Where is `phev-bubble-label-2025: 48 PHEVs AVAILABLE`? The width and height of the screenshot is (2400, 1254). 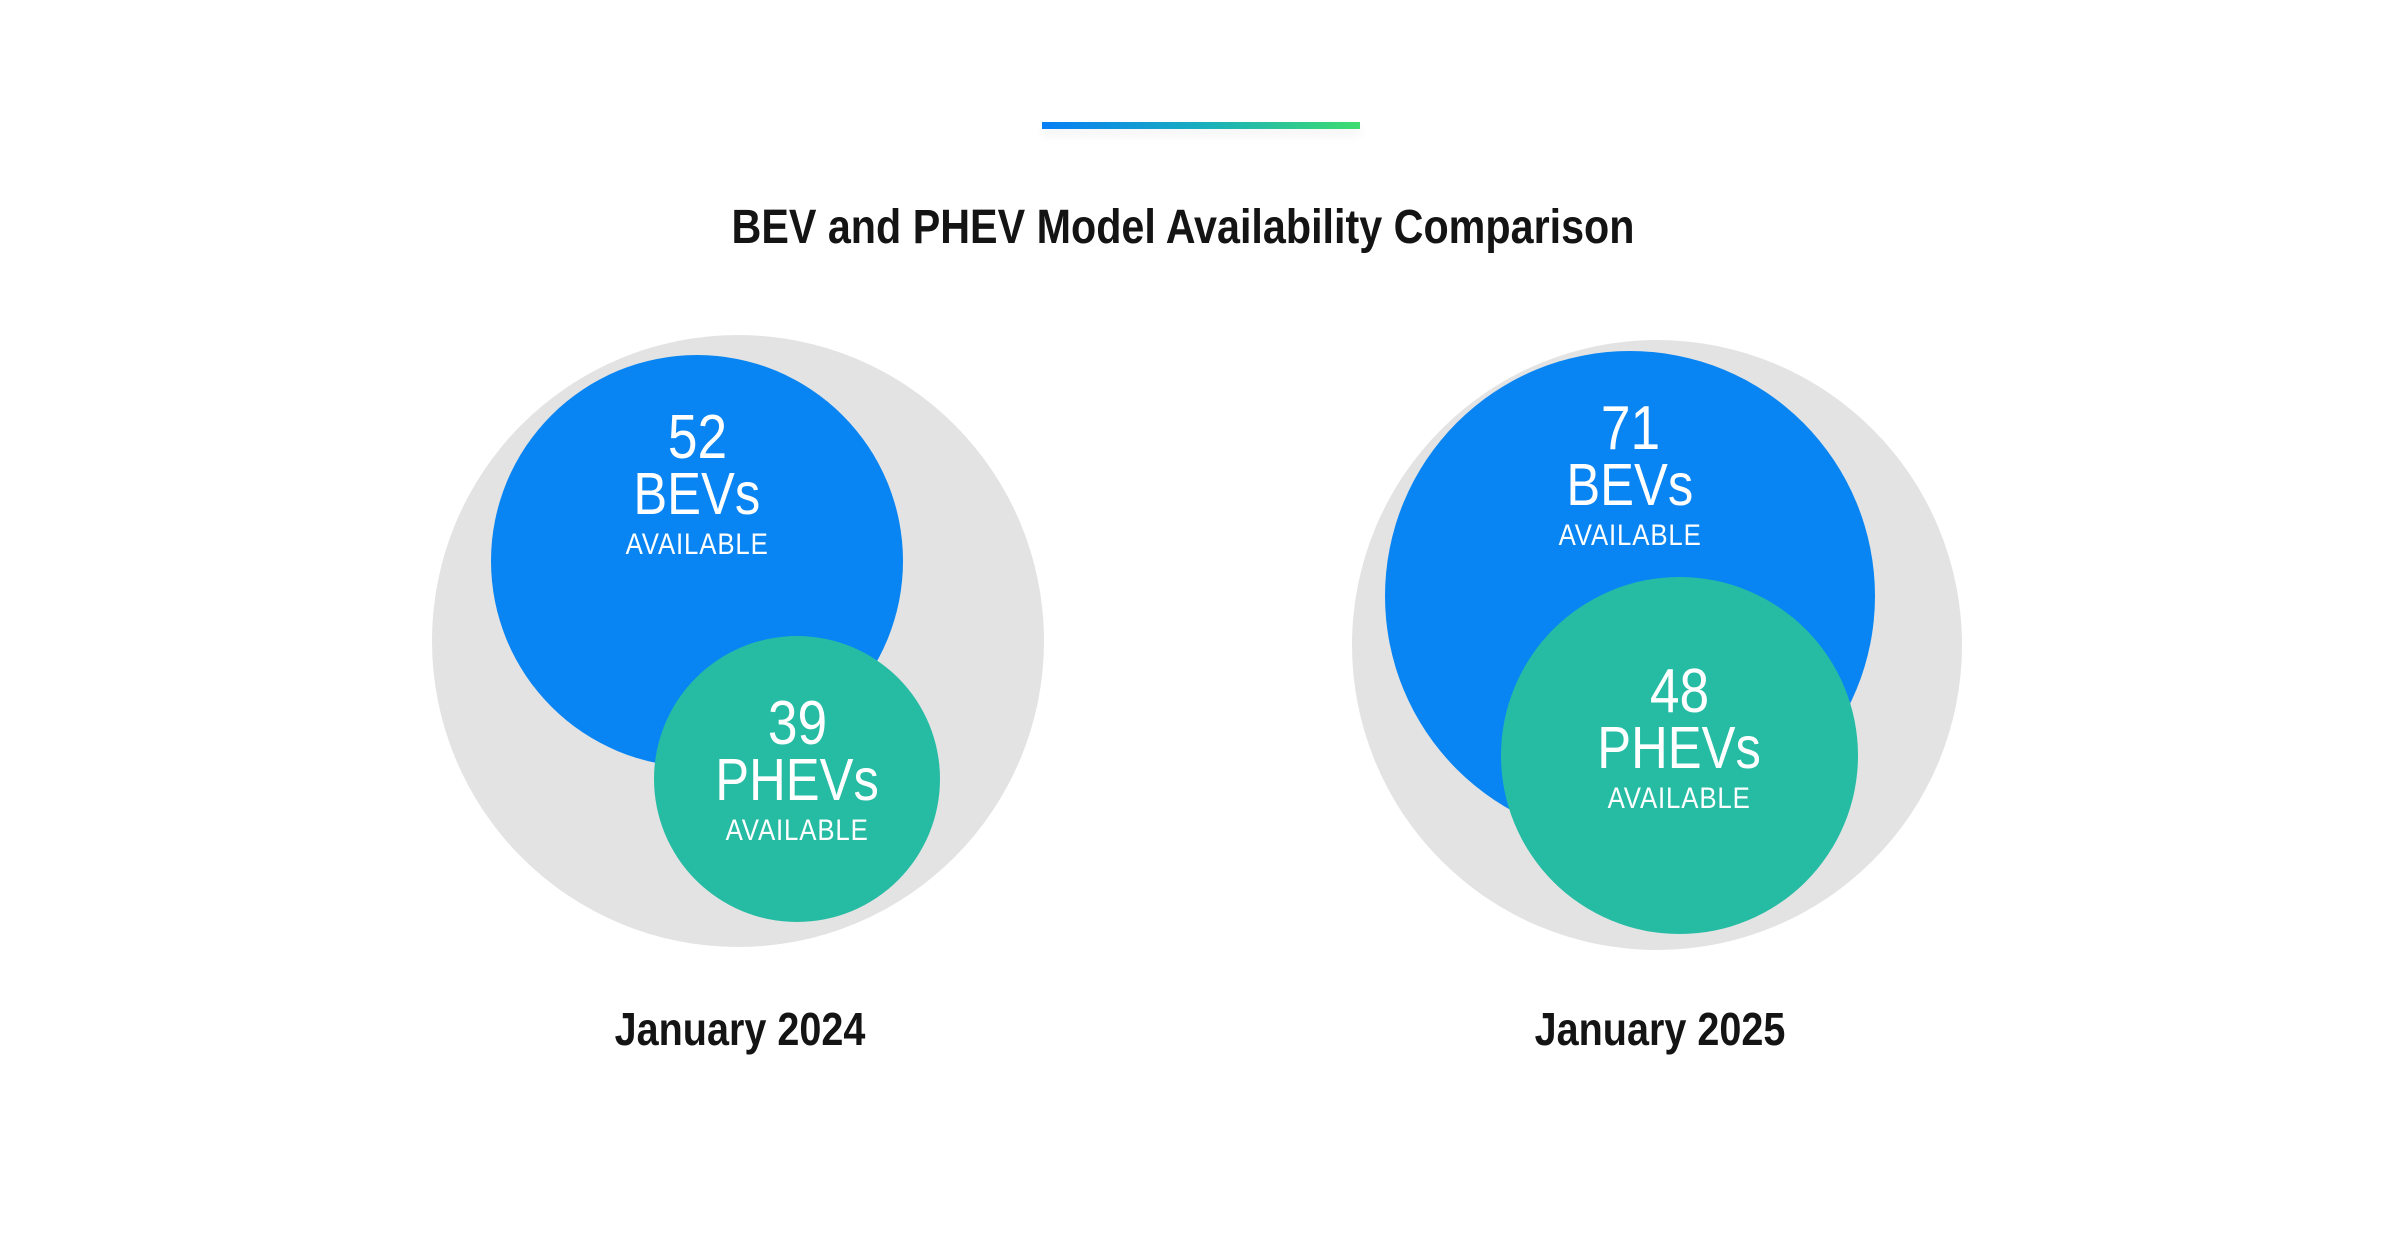 phev-bubble-label-2025: 48 PHEVs AVAILABLE is located at coordinates (1679, 699).